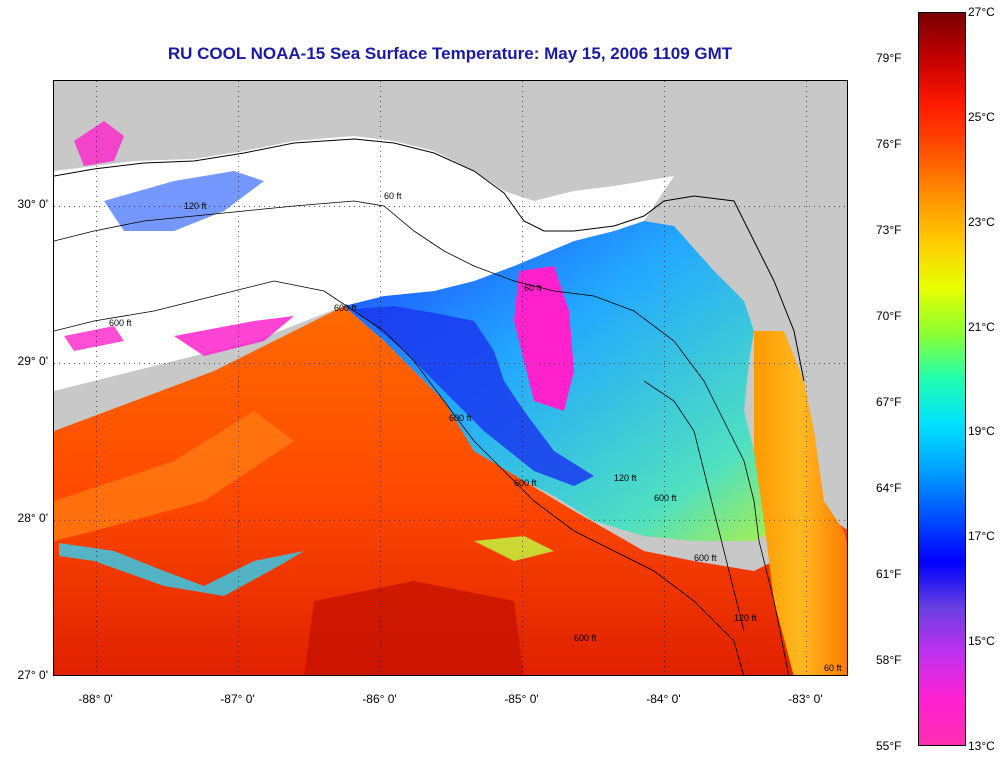 This screenshot has width=1008, height=761. What do you see at coordinates (981, 746) in the screenshot?
I see `celsius-label: 13°C` at bounding box center [981, 746].